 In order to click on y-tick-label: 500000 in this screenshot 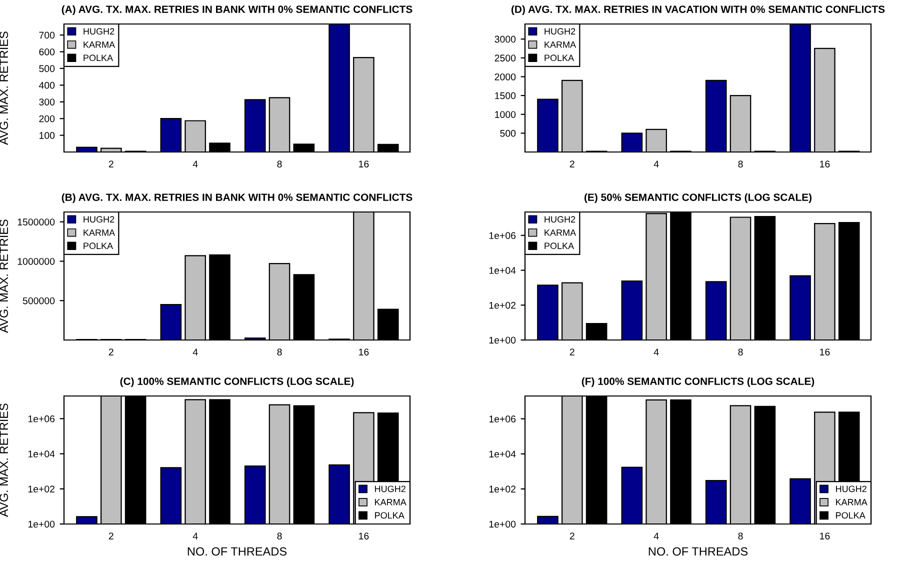, I will do `click(38, 300)`.